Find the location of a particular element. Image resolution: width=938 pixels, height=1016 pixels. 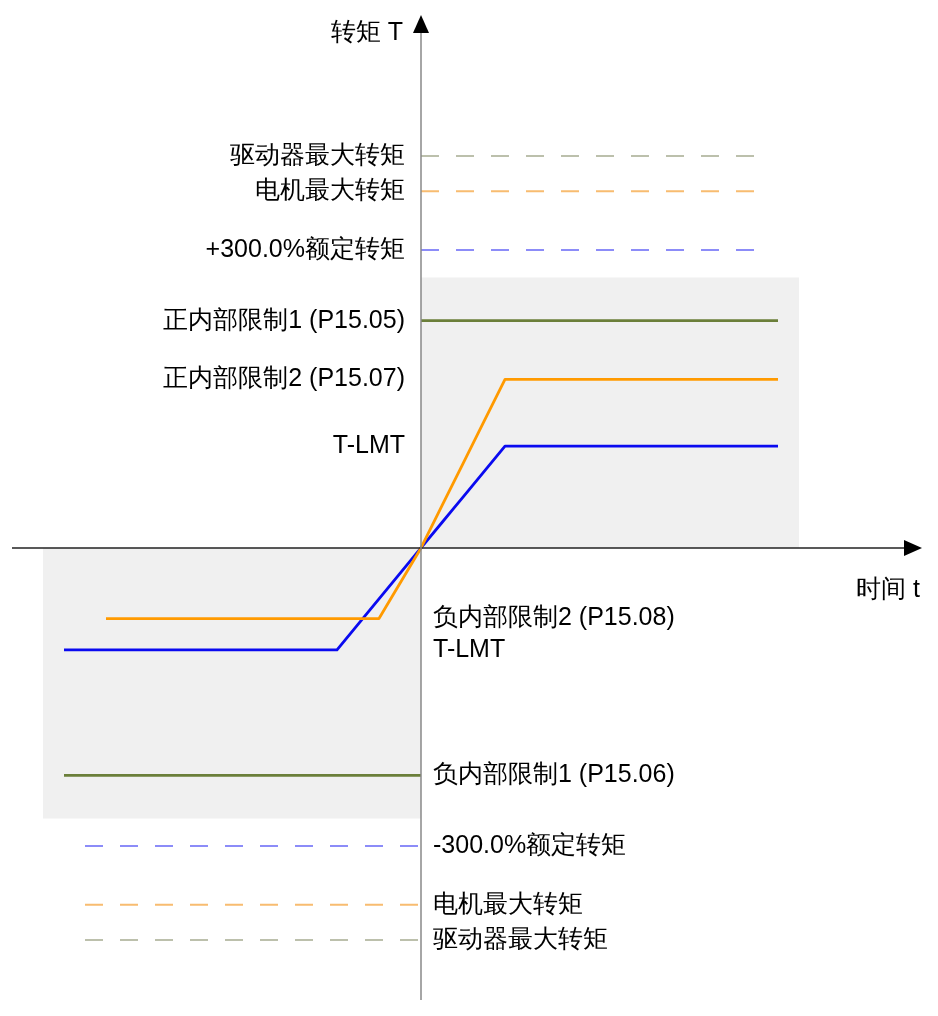

series-label: -300.0%额定转矩 is located at coordinates (530, 843).